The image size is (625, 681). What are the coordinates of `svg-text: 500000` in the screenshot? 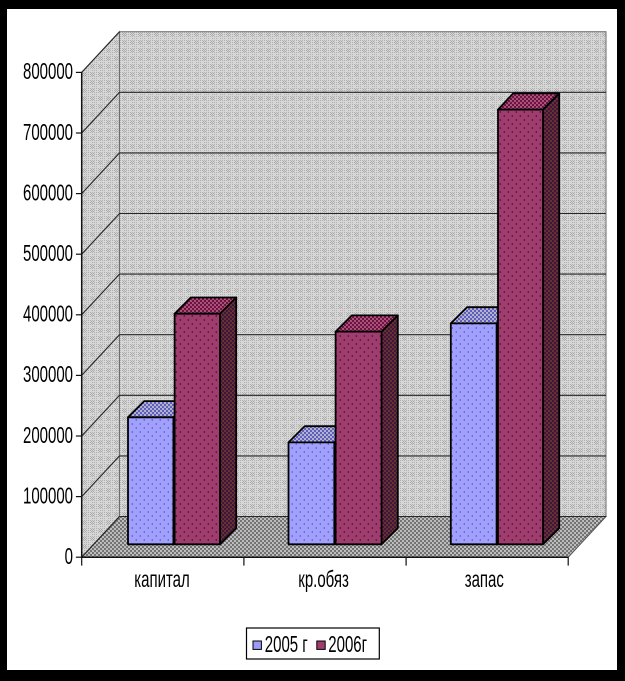 It's located at (48, 254).